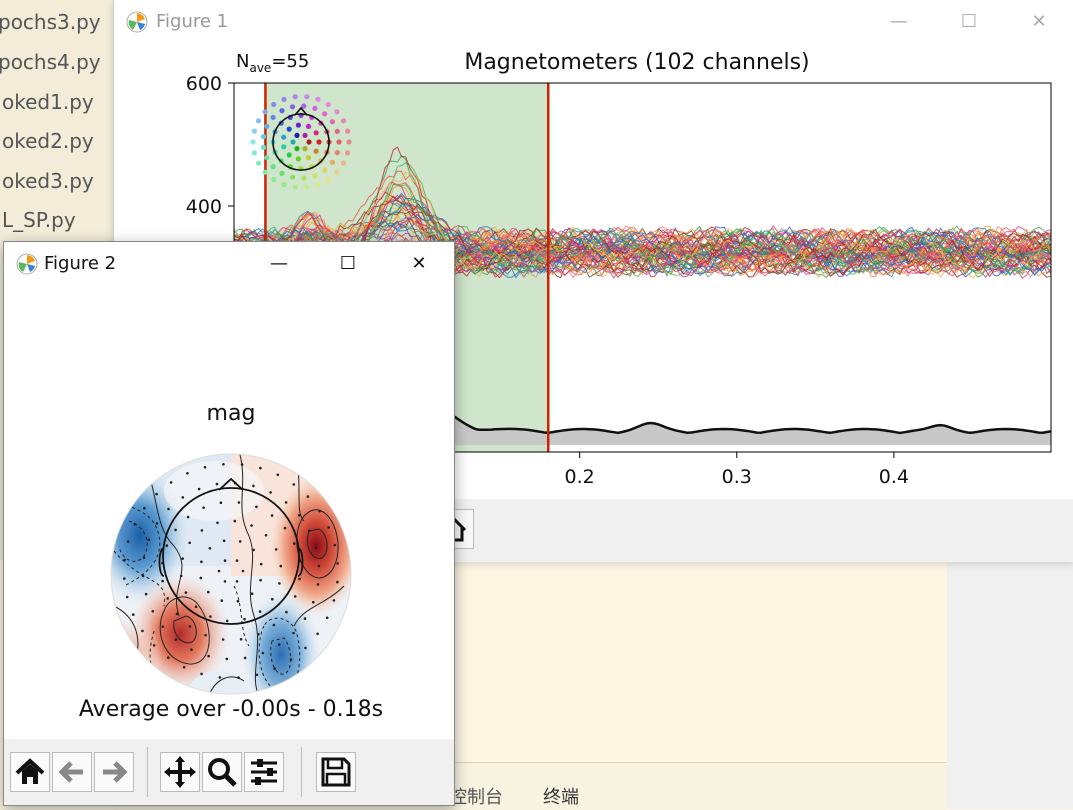 This screenshot has width=1073, height=810. I want to click on inset-nose, so click(301, 111).